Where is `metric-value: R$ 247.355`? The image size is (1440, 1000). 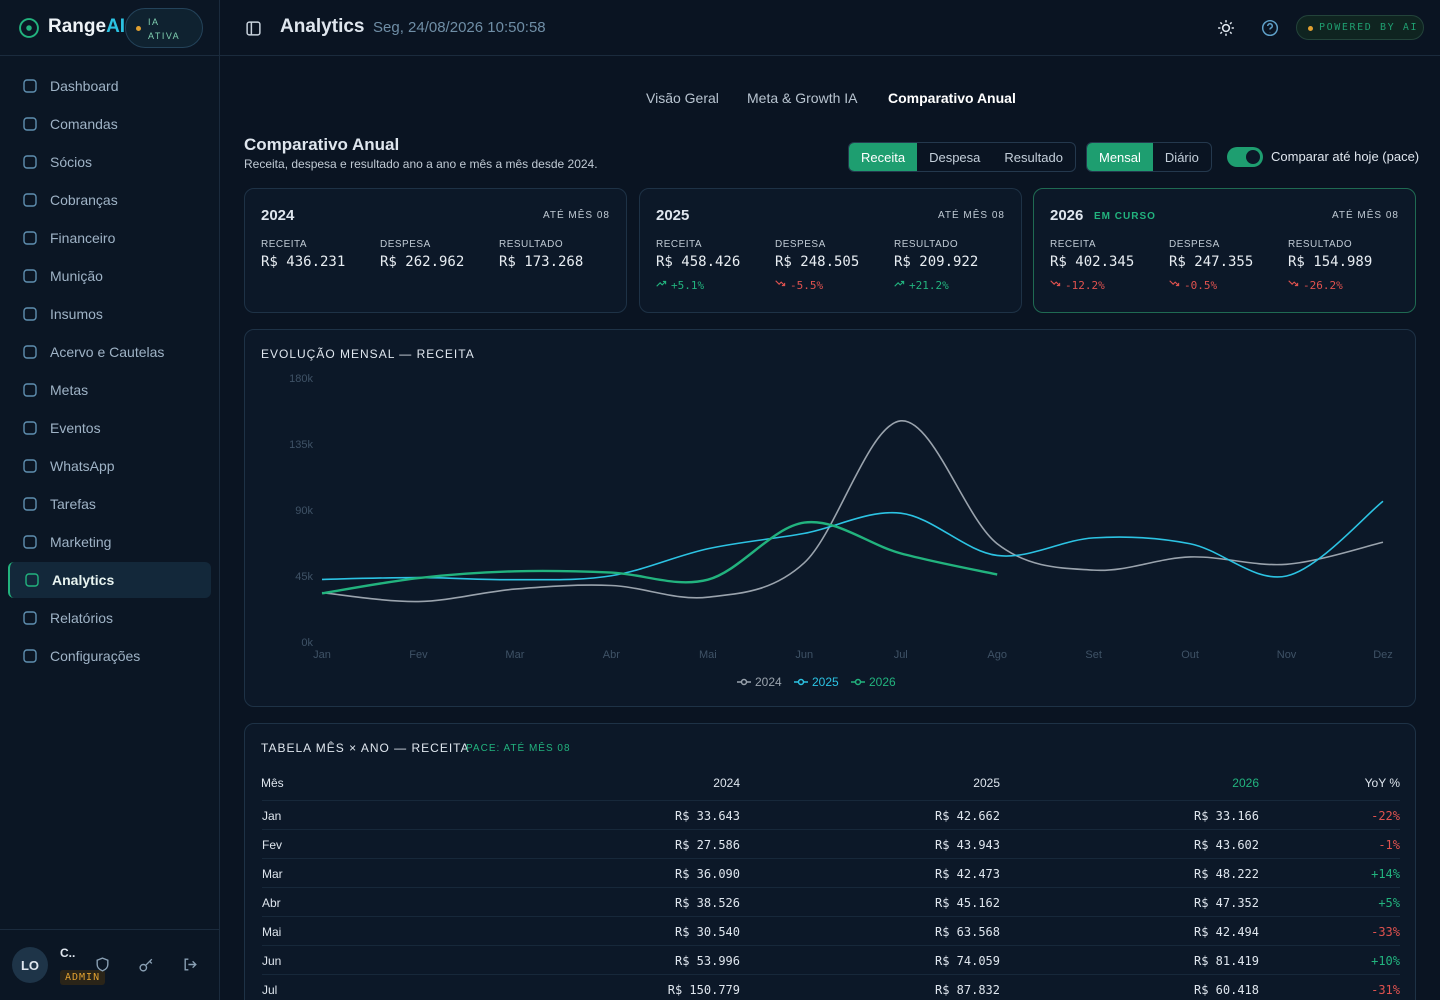 metric-value: R$ 247.355 is located at coordinates (1211, 262).